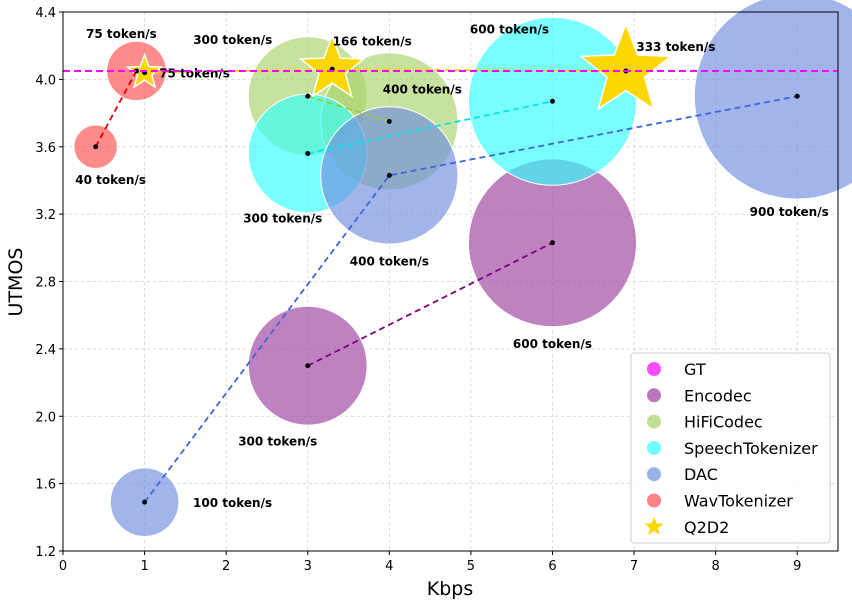 The image size is (852, 613). Describe the element at coordinates (144, 566) in the screenshot. I see `x-tick-label: 1` at that location.